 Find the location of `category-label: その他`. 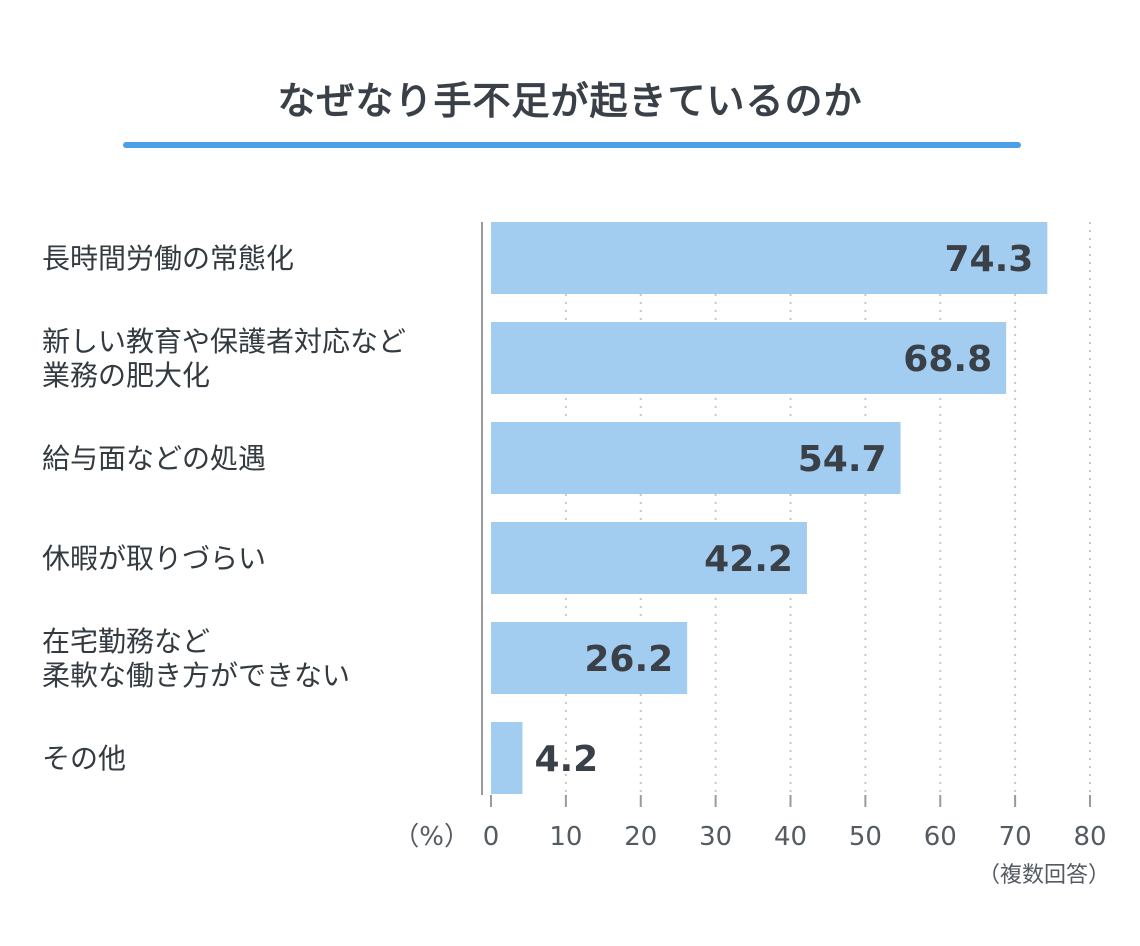

category-label: その他 is located at coordinates (84, 758).